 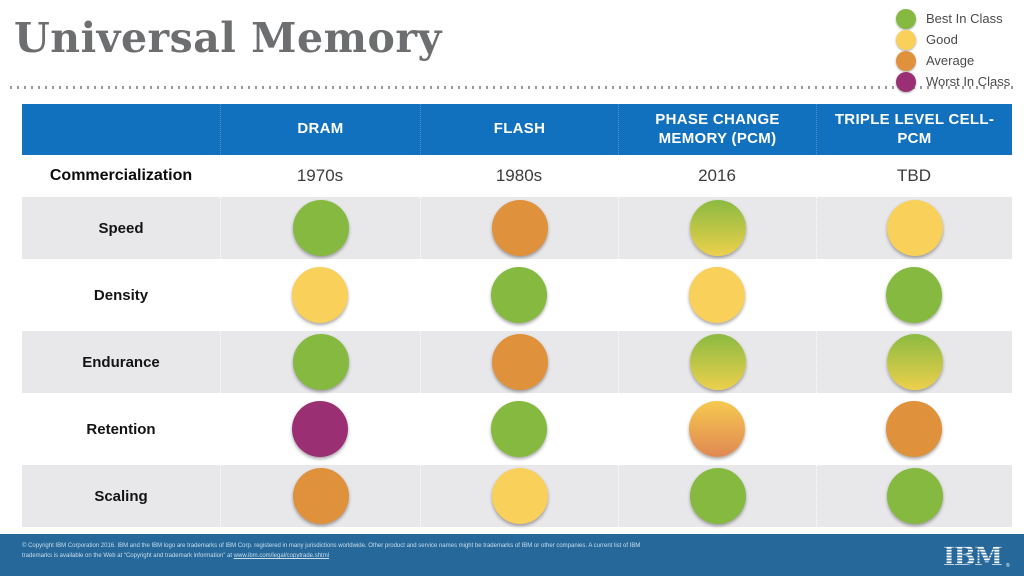 I want to click on cell-scaling-dram, so click(x=320, y=496).